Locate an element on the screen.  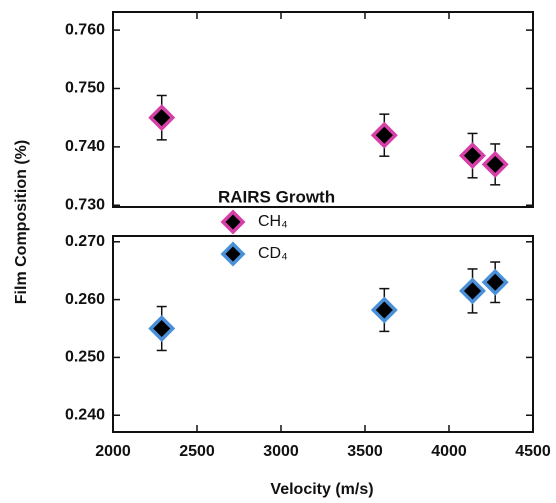
y-tick-label: 0.250 is located at coordinates (85, 357).